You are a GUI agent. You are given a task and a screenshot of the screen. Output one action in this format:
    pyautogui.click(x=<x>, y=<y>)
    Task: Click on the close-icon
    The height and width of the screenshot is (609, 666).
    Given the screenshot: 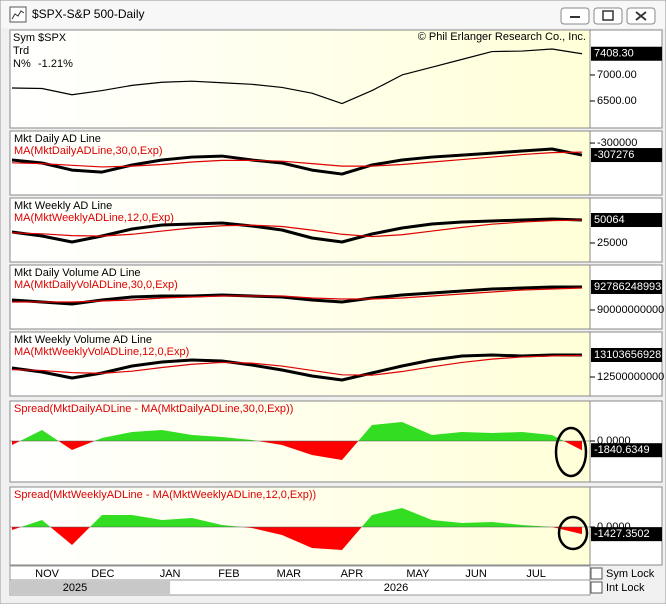 What is the action you would take?
    pyautogui.click(x=641, y=16)
    